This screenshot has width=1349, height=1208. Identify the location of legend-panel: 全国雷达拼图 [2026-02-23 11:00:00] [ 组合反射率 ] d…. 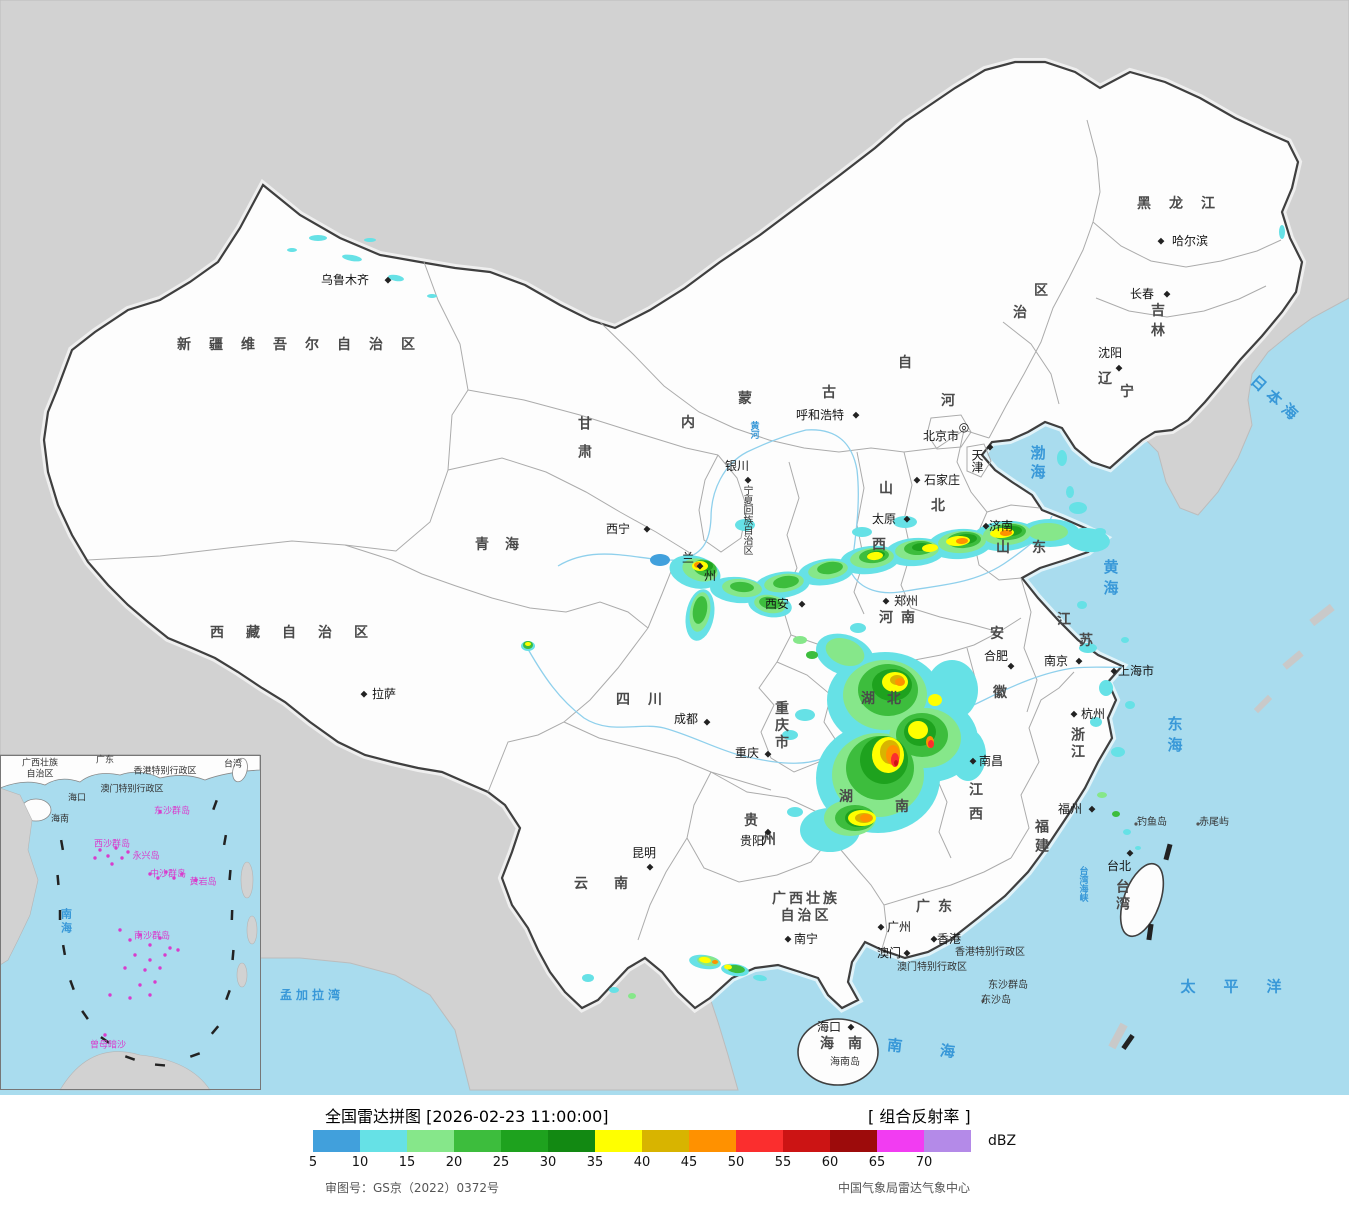
(674, 1151).